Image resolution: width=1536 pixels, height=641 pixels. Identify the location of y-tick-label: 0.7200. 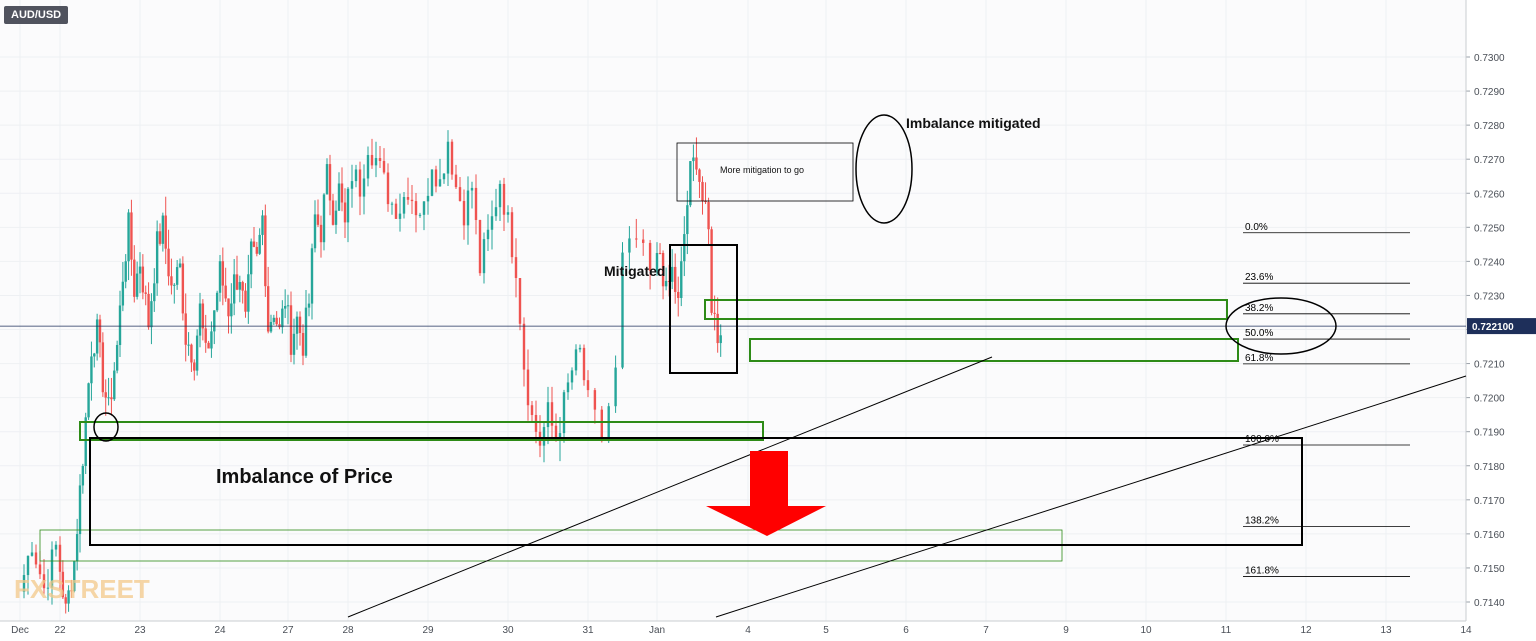
(1489, 399).